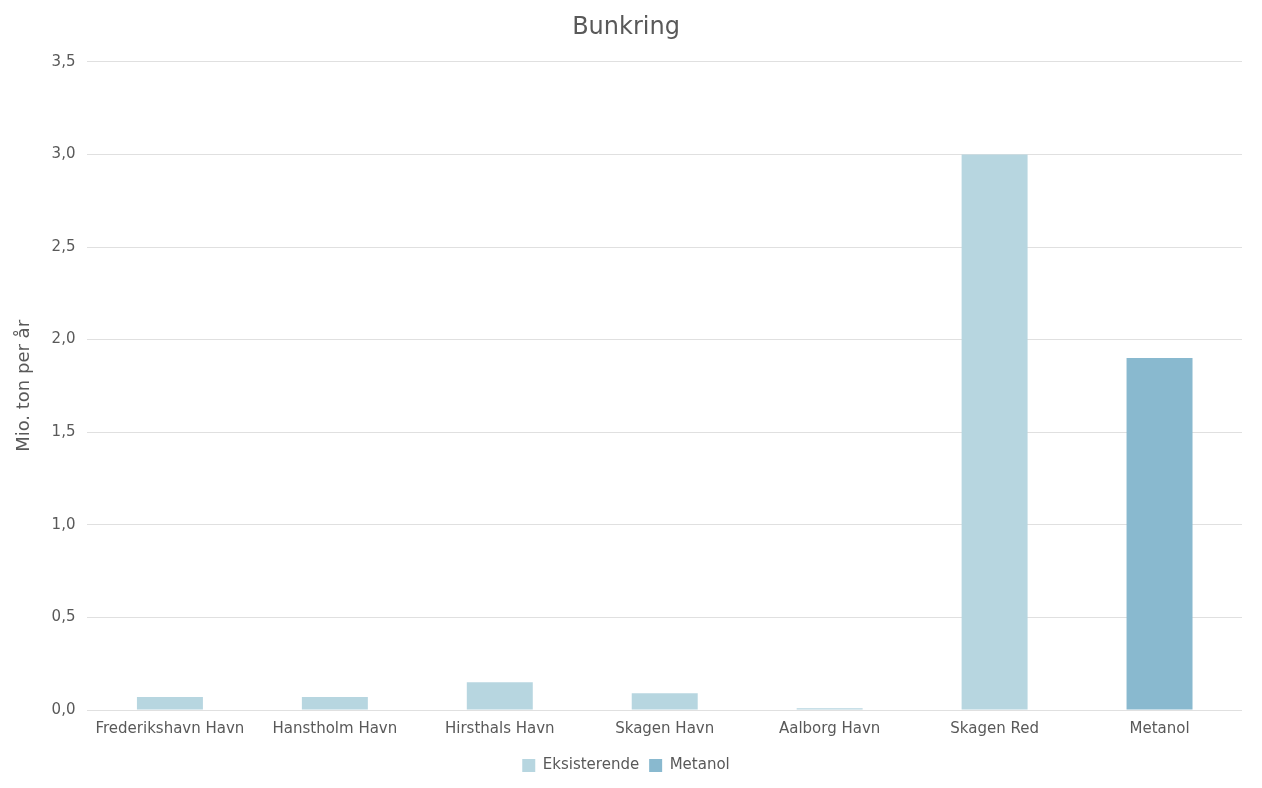 The height and width of the screenshot is (788, 1262). I want to click on x-tick-label: Skagen Red, so click(994, 727).